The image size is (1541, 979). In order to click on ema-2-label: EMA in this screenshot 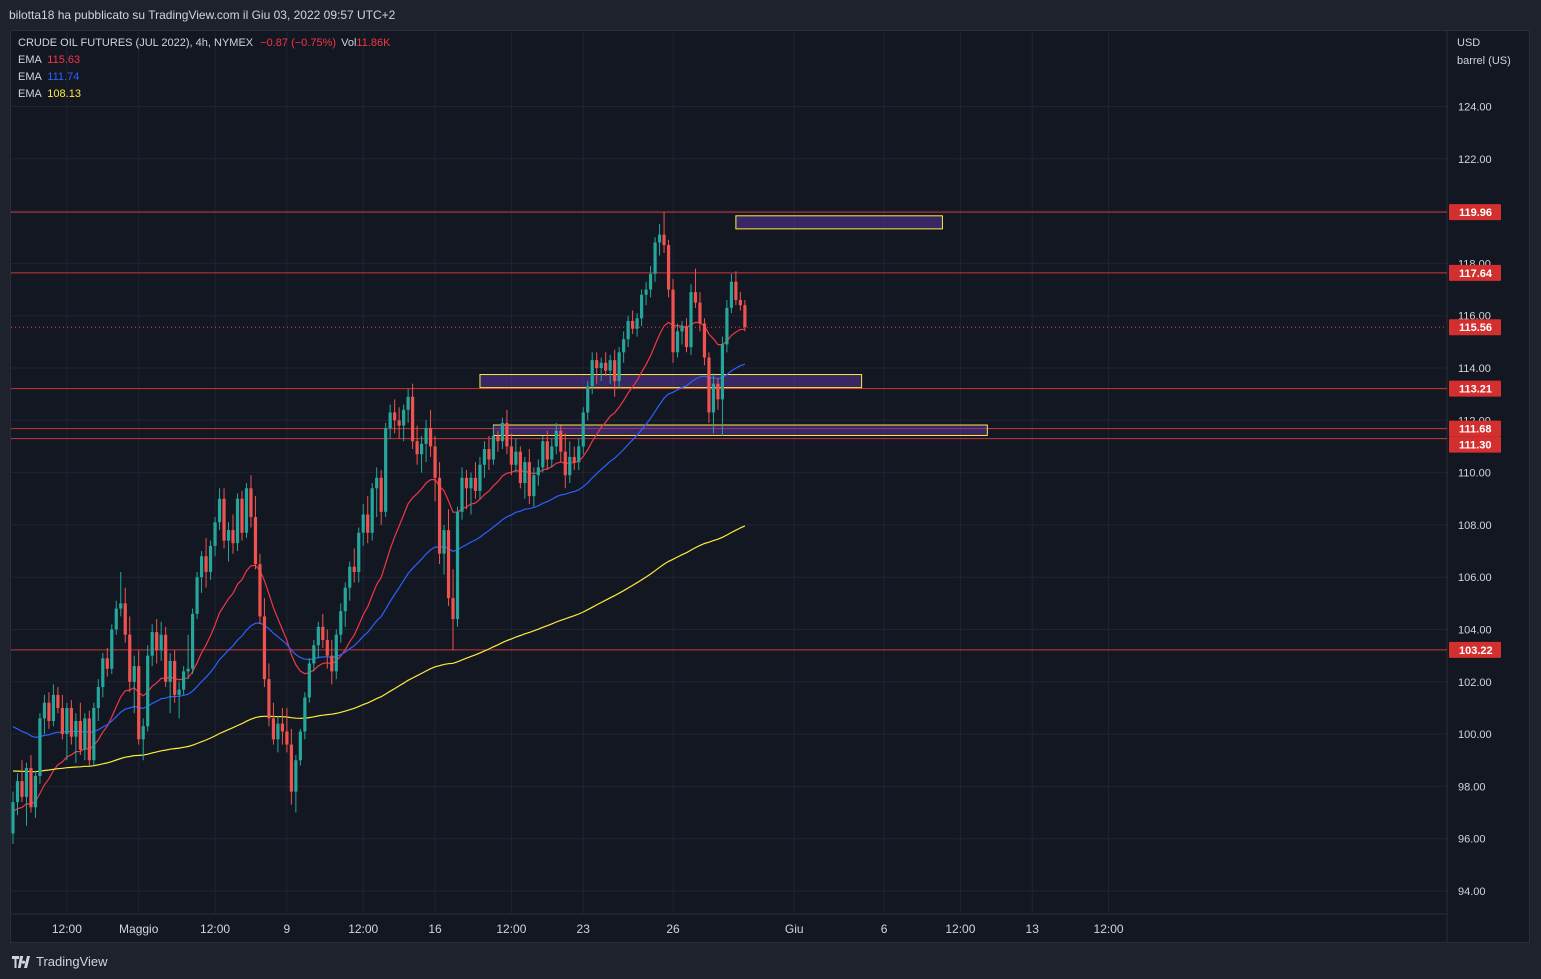, I will do `click(30, 77)`.